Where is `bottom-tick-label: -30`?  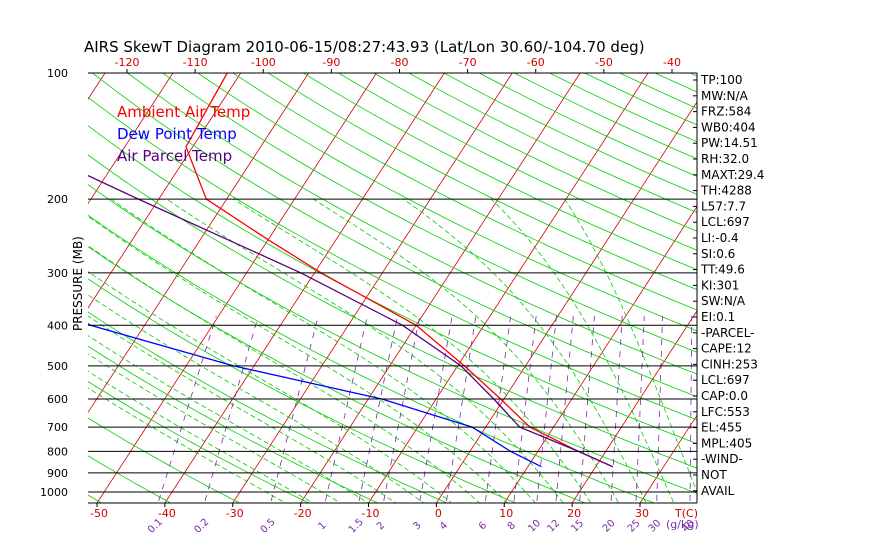
bottom-tick-label: -30 is located at coordinates (235, 513).